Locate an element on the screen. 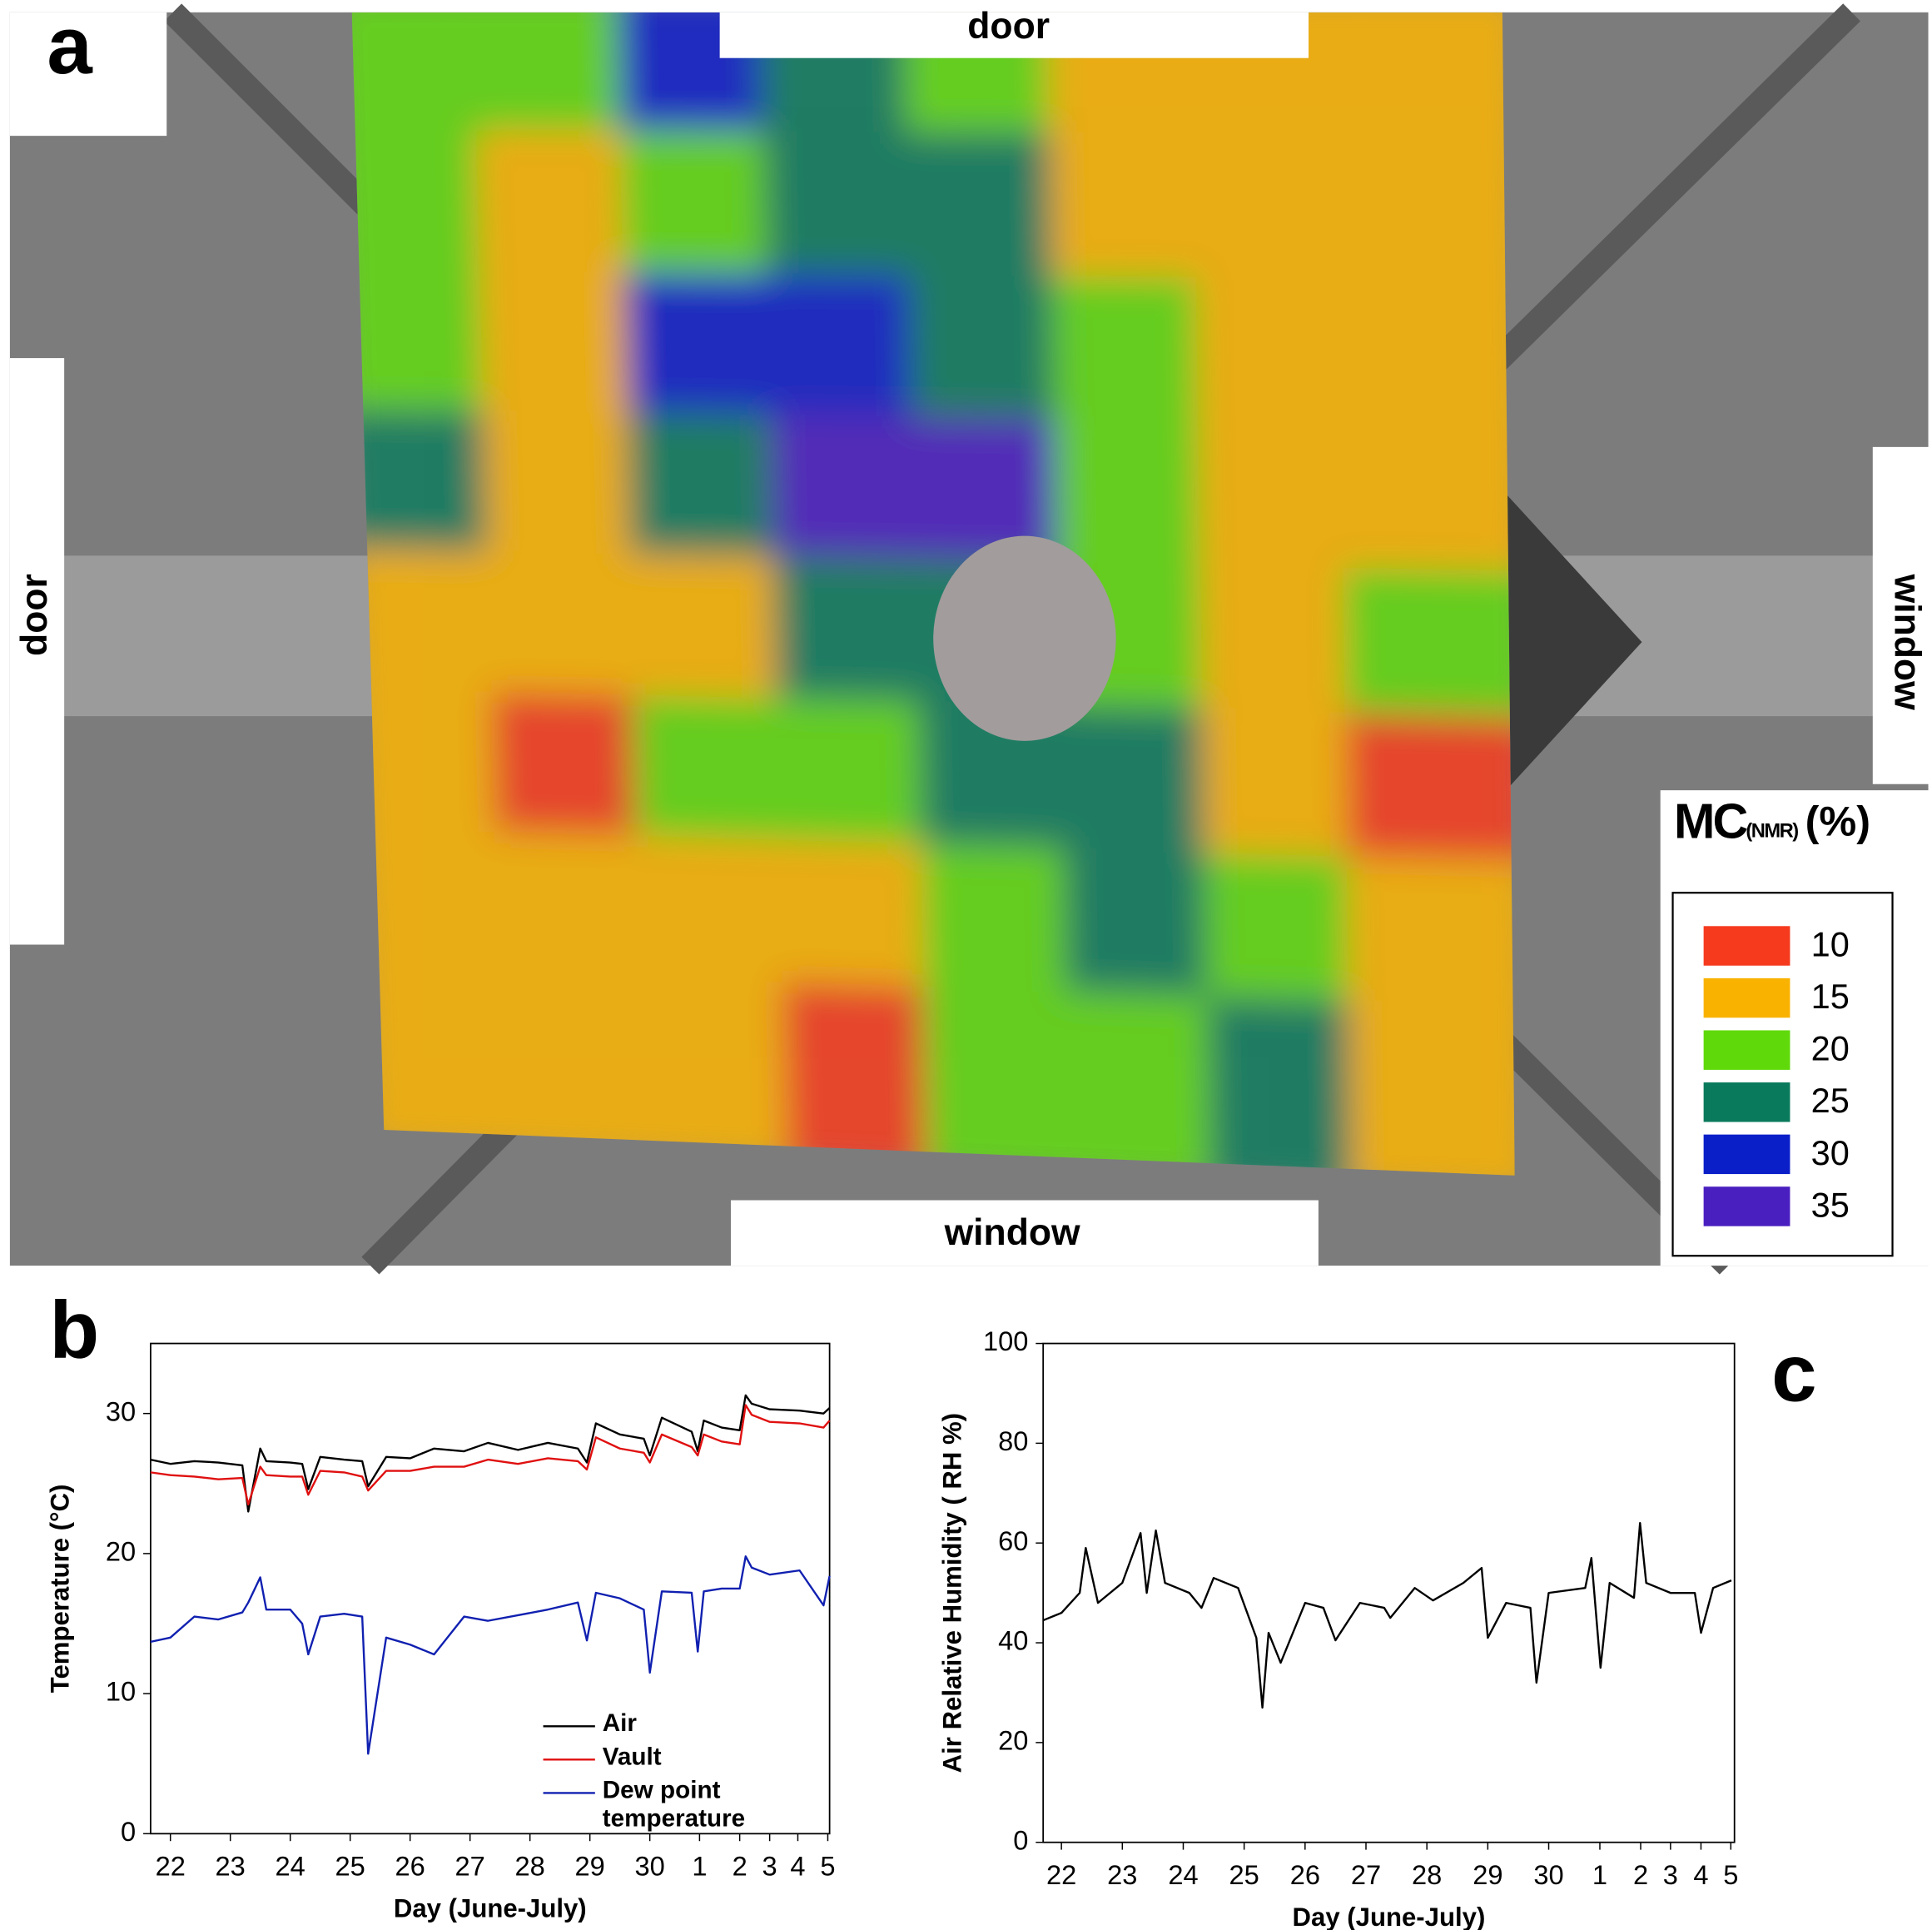 Image resolution: width=1932 pixels, height=1930 pixels. map-label-bottom: window is located at coordinates (1012, 1232).